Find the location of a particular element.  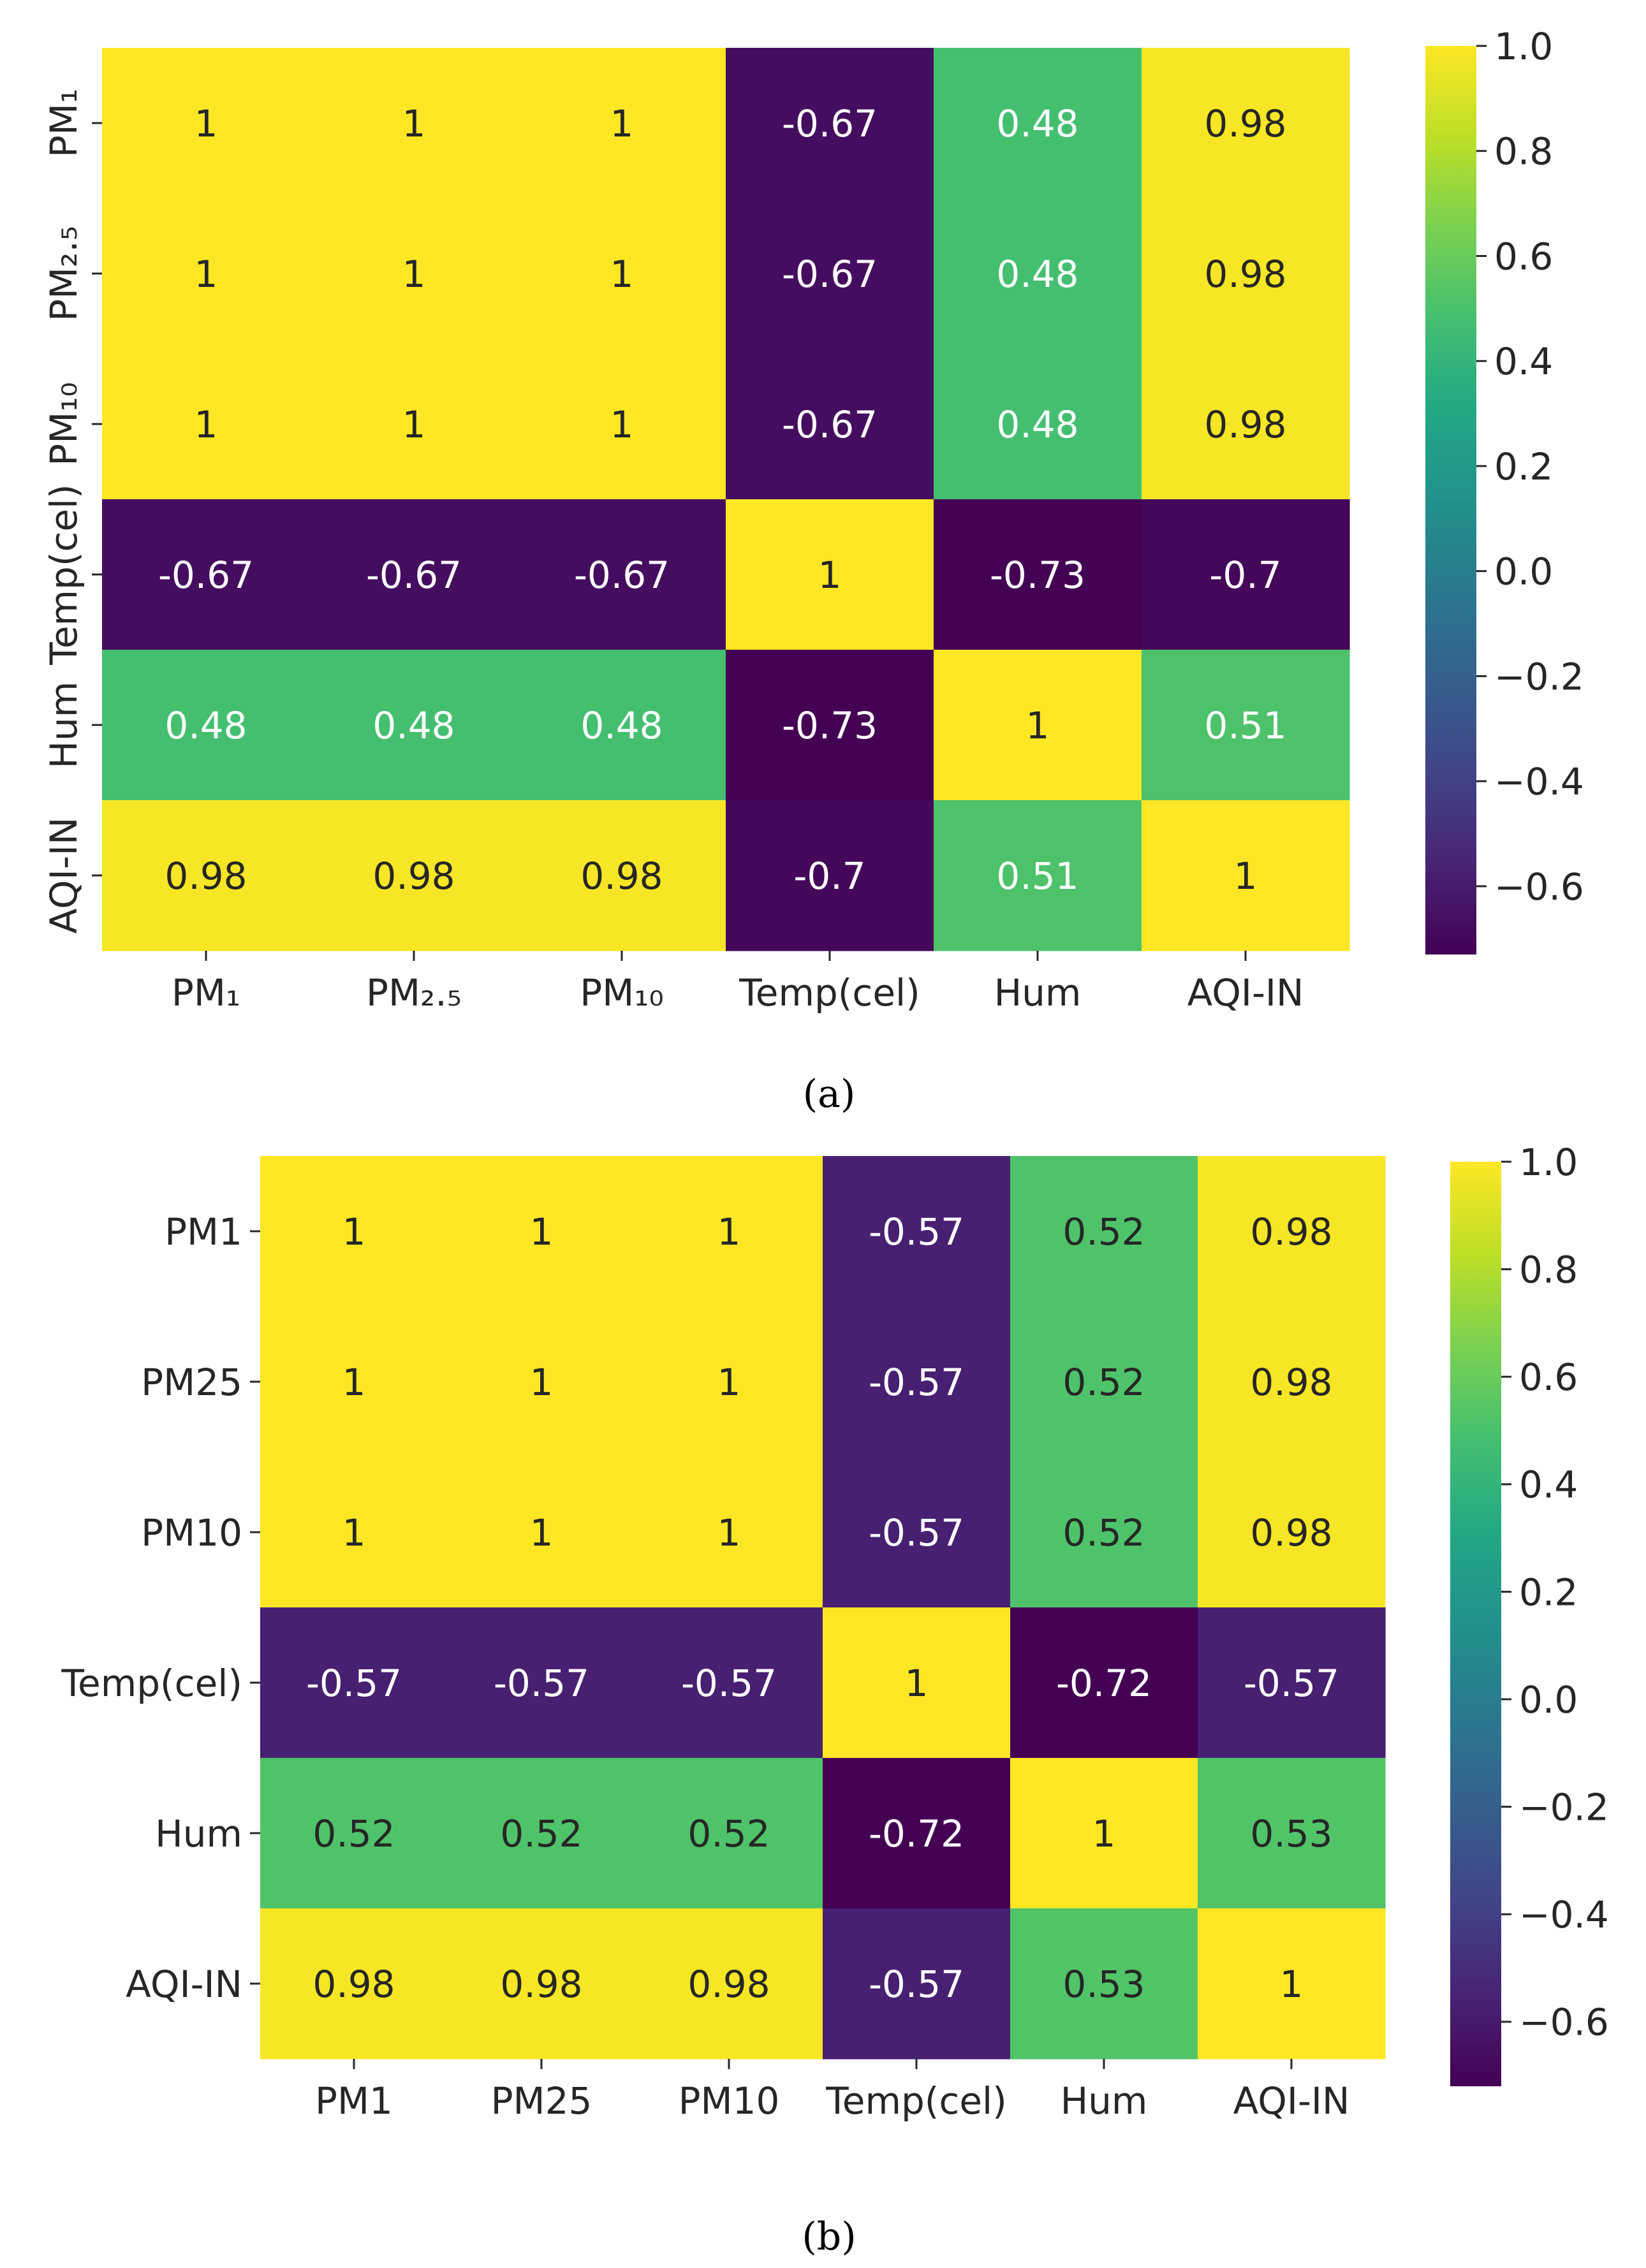

heatmap-cell-a-r2-c1 is located at coordinates (414, 424).